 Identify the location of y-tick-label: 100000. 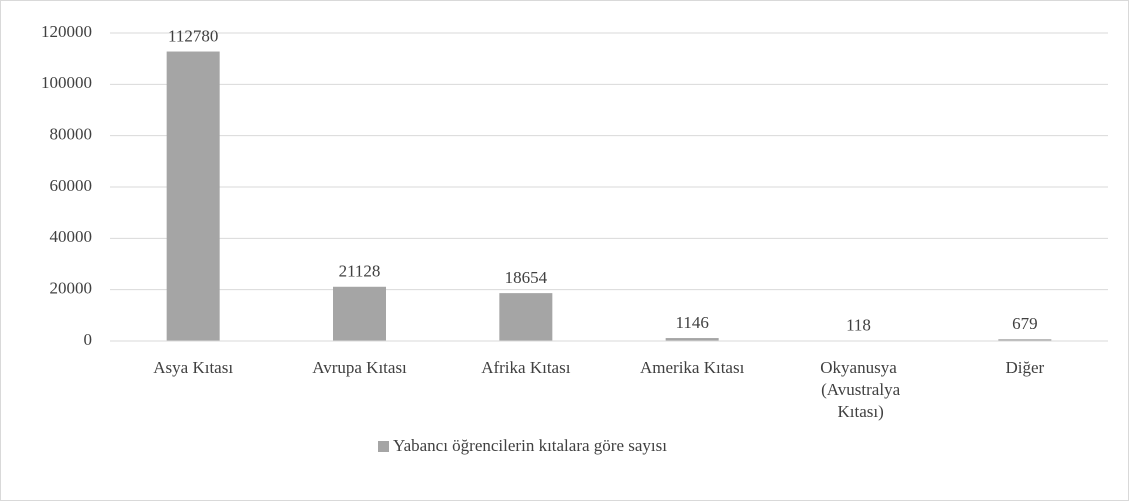
(66, 82).